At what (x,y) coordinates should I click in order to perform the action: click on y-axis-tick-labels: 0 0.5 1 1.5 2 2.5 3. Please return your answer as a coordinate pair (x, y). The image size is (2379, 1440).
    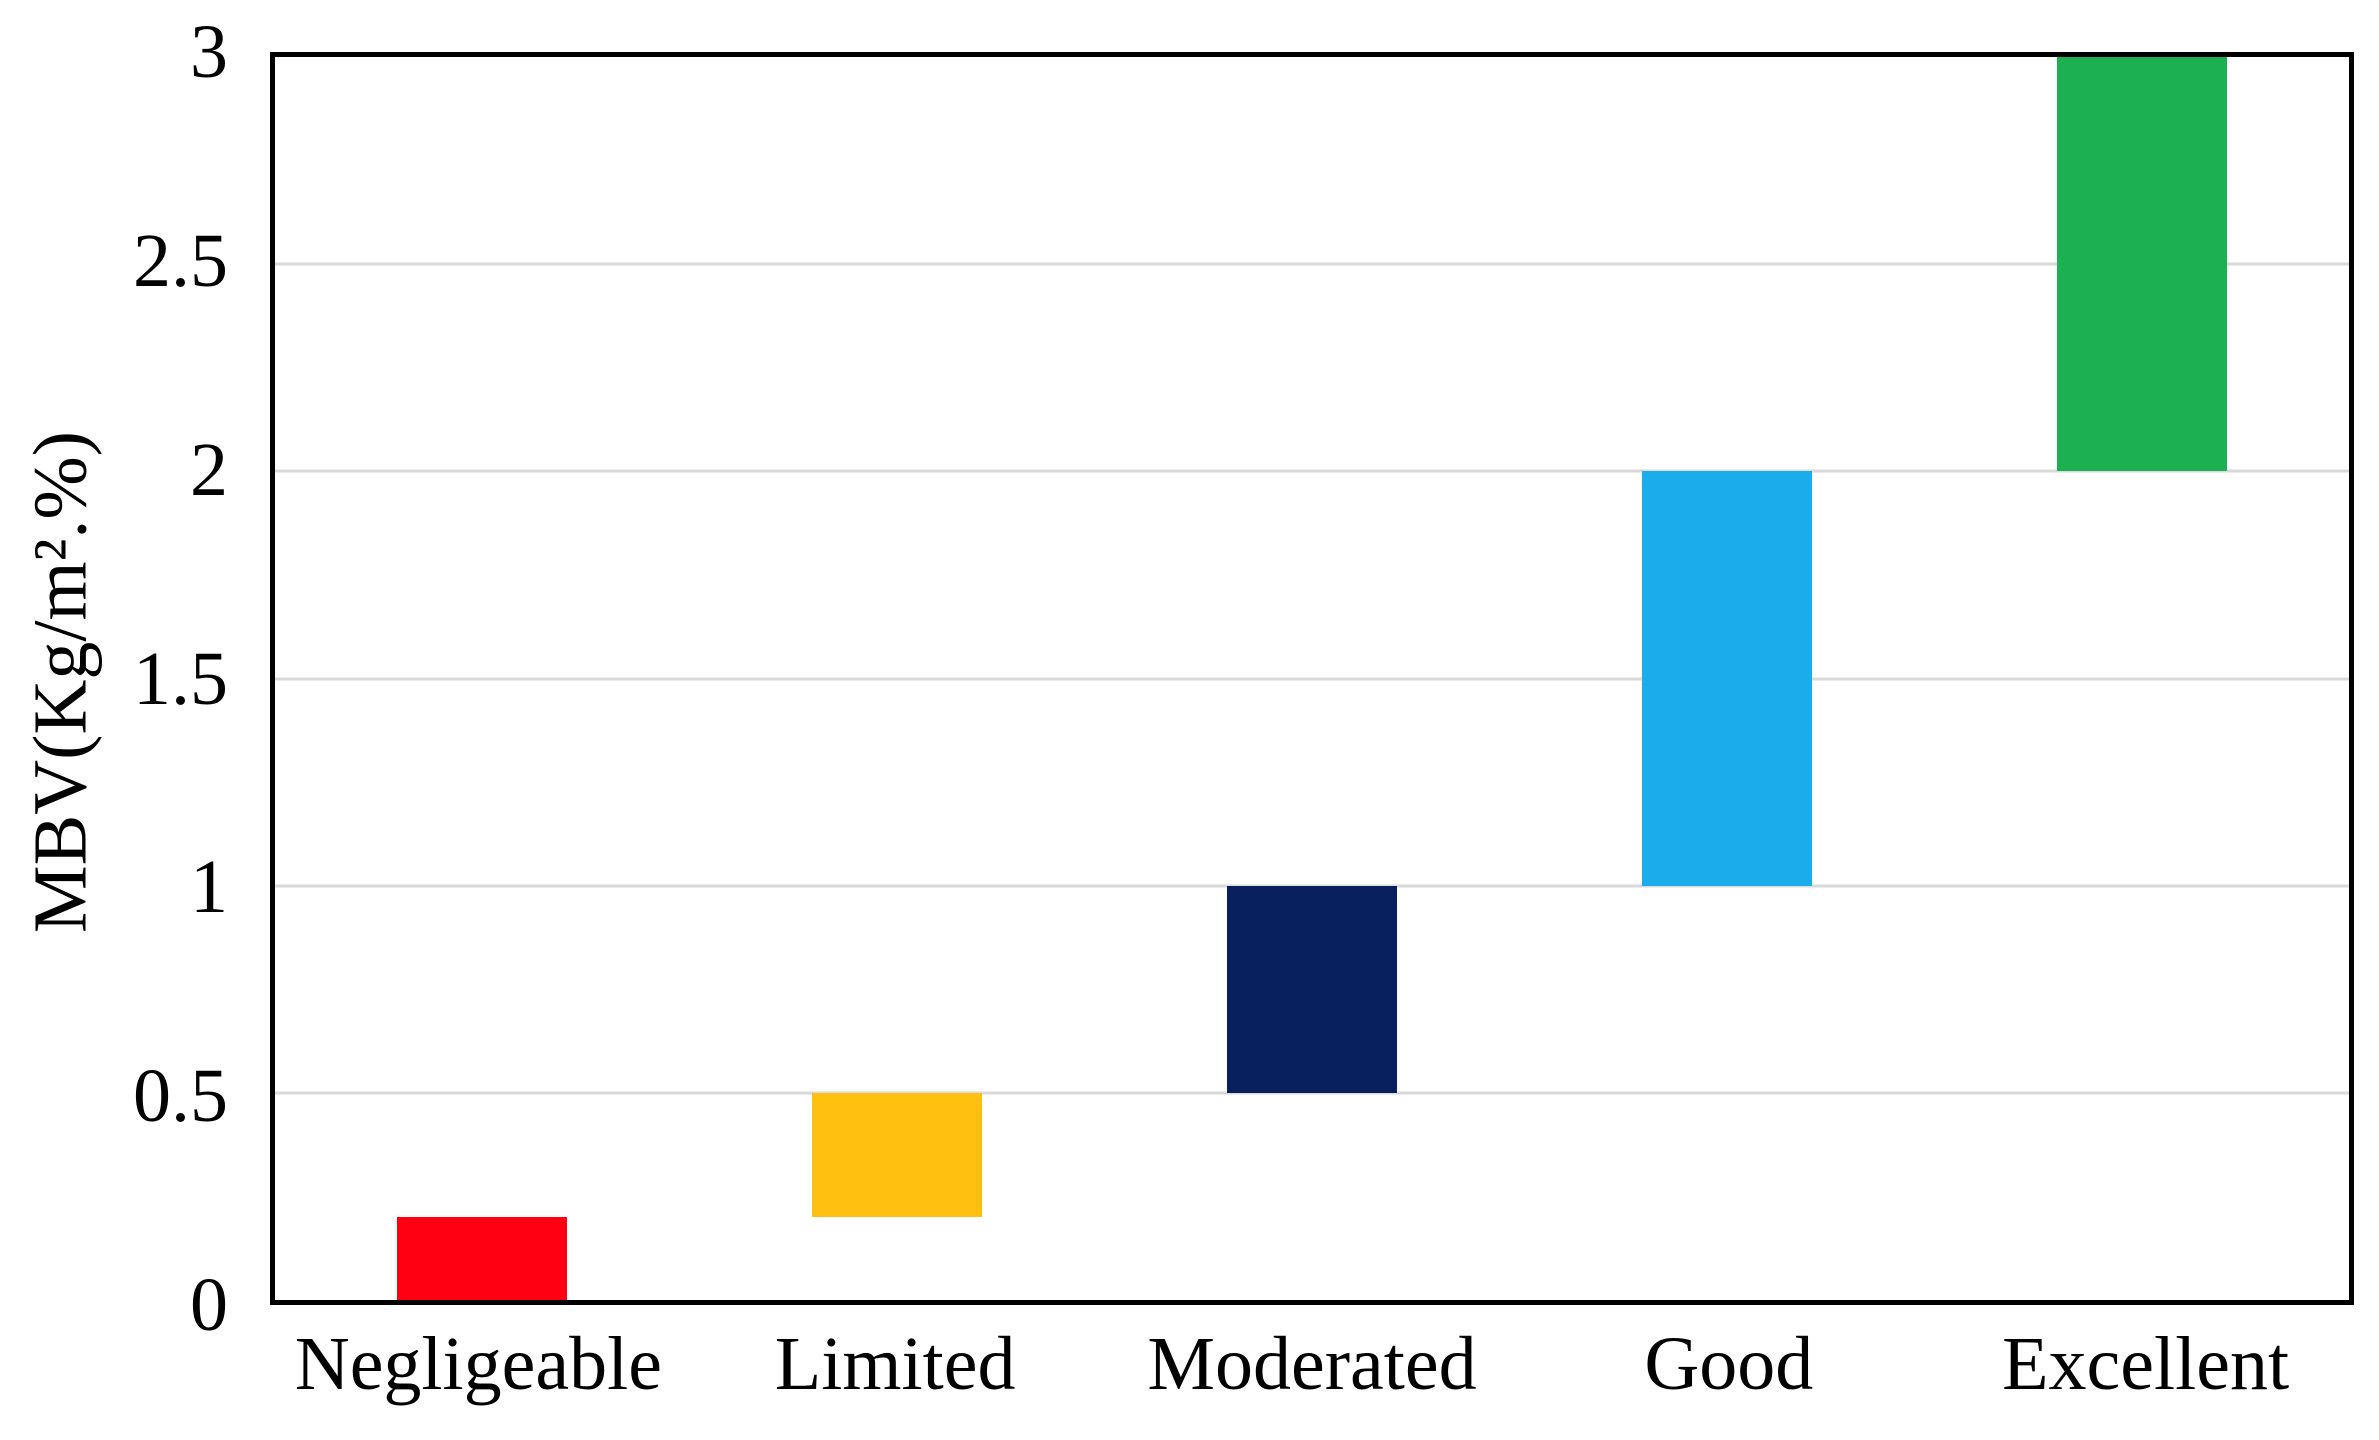
    Looking at the image, I should click on (114, 678).